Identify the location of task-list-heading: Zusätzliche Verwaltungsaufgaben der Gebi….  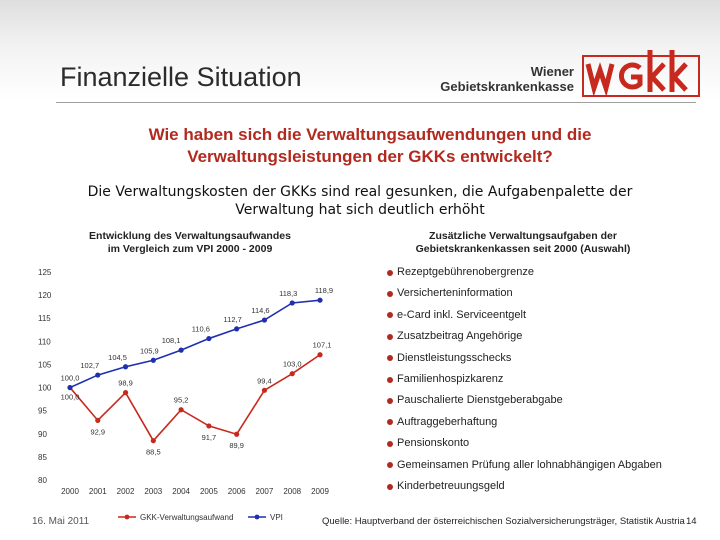
(523, 243).